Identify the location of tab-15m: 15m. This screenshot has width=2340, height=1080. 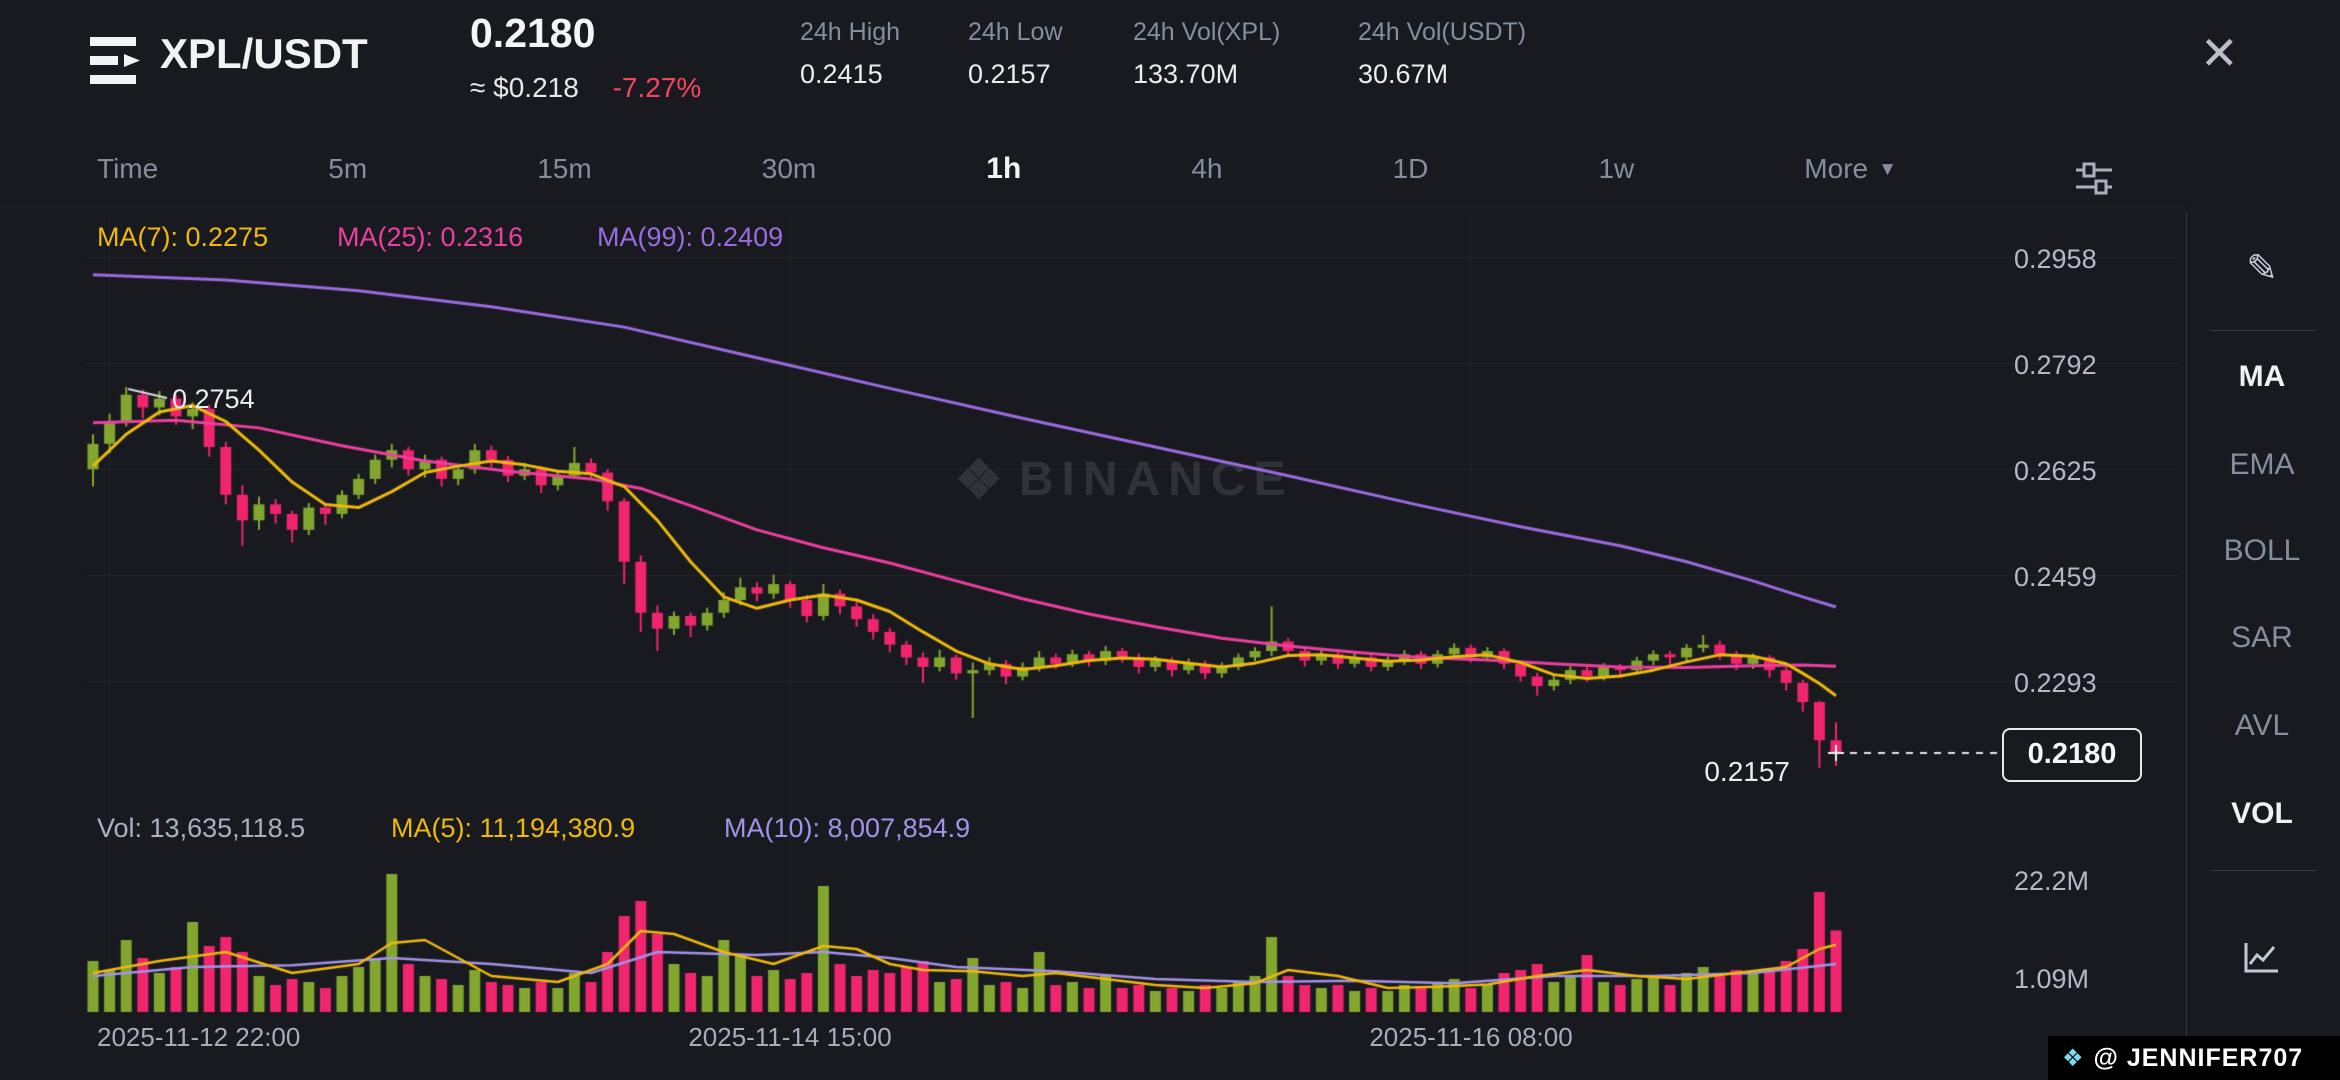
(564, 168).